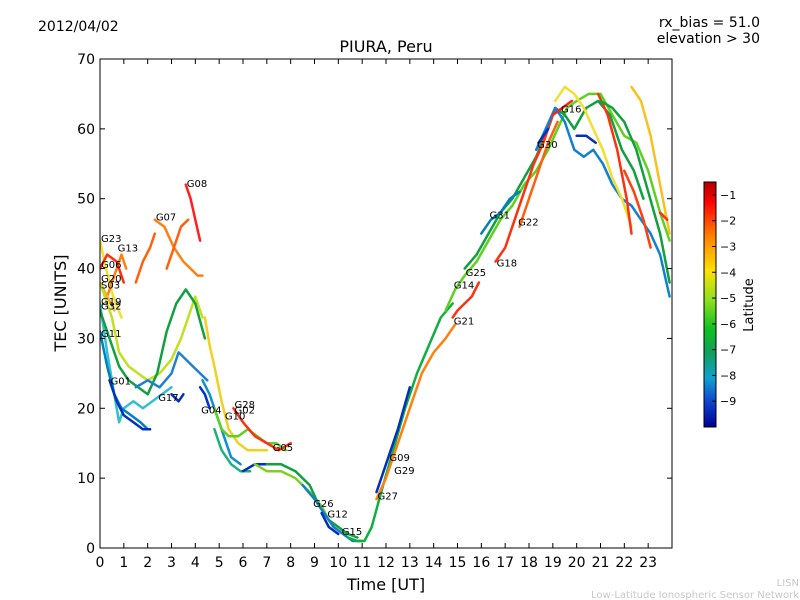 The height and width of the screenshot is (600, 800). What do you see at coordinates (476, 273) in the screenshot?
I see `sat-label-g25: G25` at bounding box center [476, 273].